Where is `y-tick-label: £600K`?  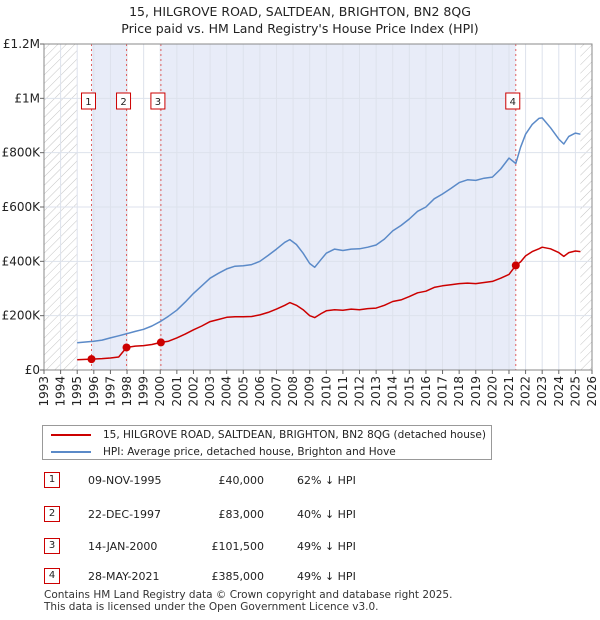 y-tick-label: £600K is located at coordinates (22, 207).